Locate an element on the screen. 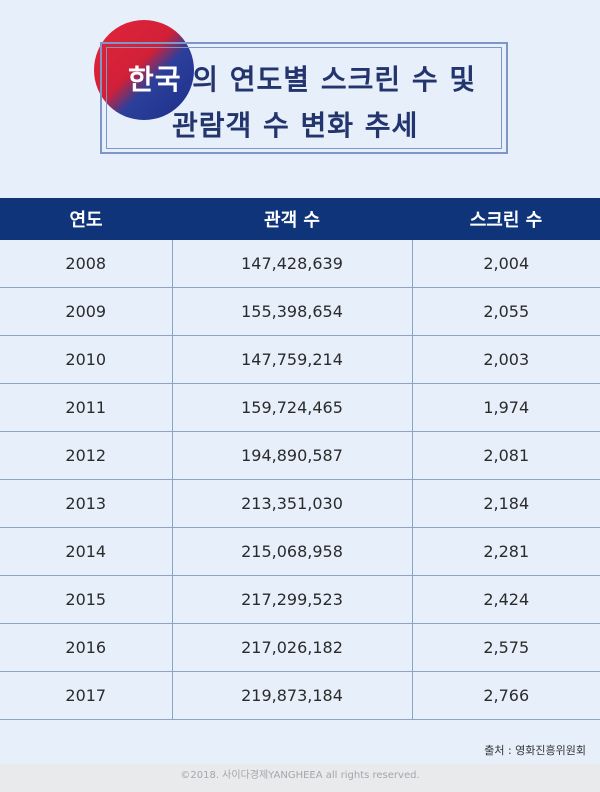  title-accent: 한국 is located at coordinates (155, 79).